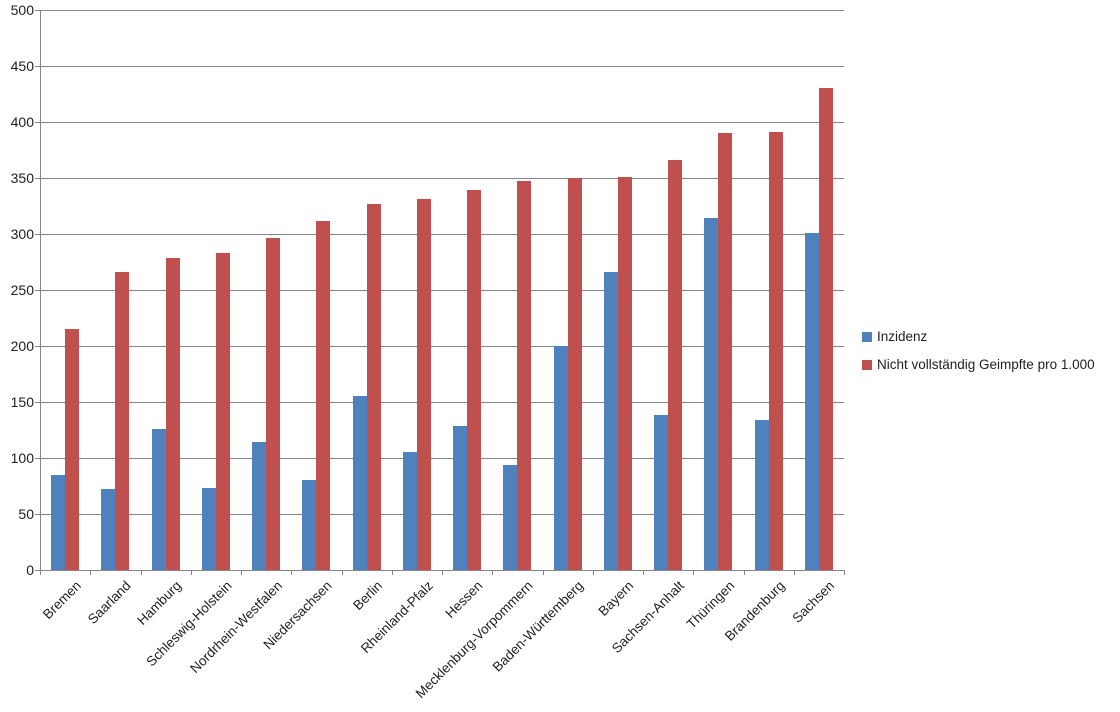 The image size is (1120, 712). Describe the element at coordinates (235, 627) in the screenshot. I see `x-axis-category-label-text: Nordrhein-Westfalen` at that location.